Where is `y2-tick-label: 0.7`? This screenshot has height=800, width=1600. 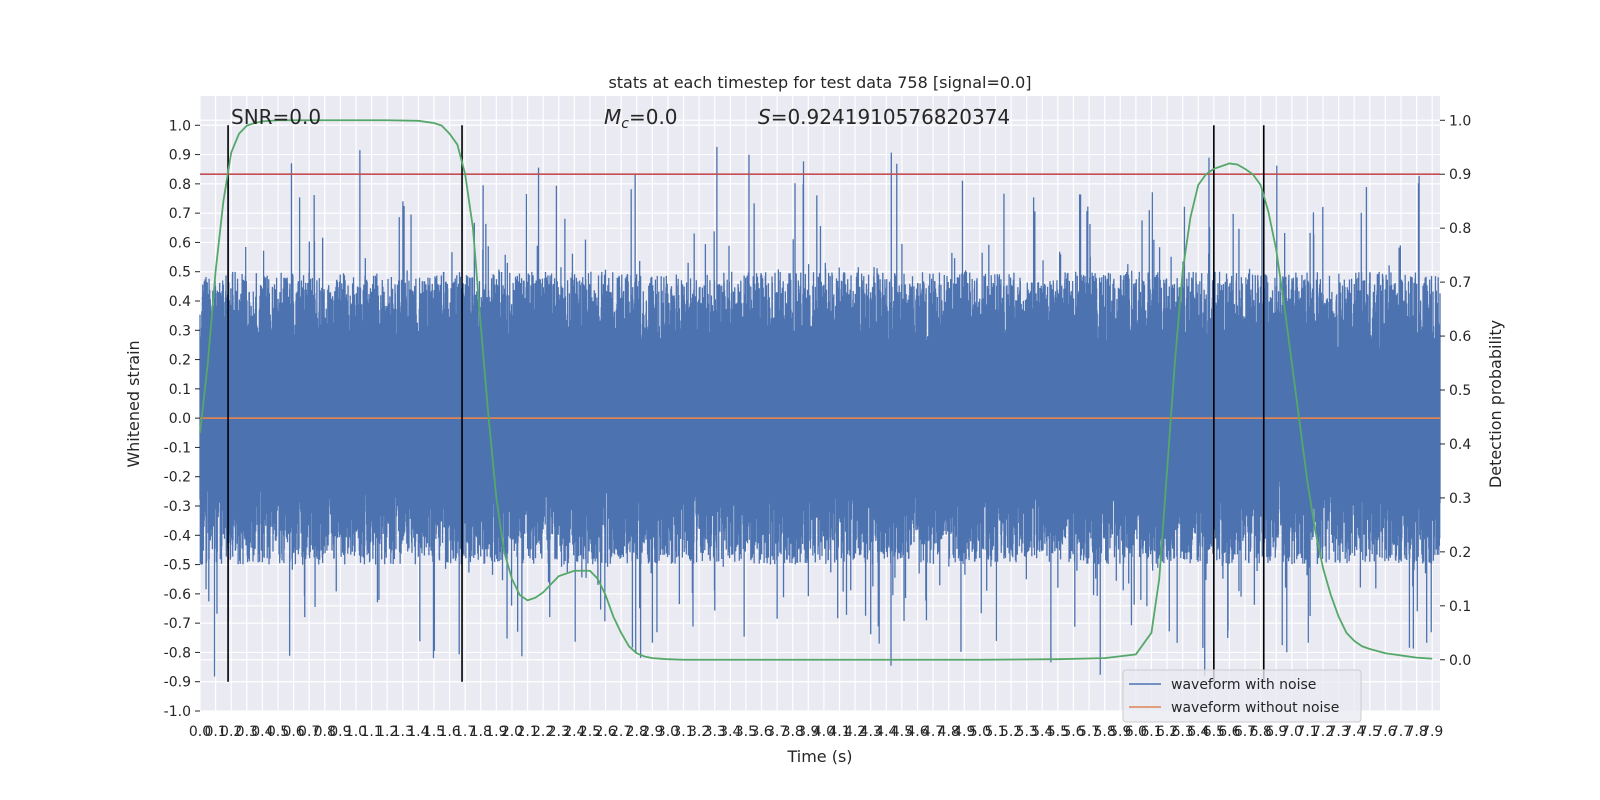 y2-tick-label: 0.7 is located at coordinates (1460, 283).